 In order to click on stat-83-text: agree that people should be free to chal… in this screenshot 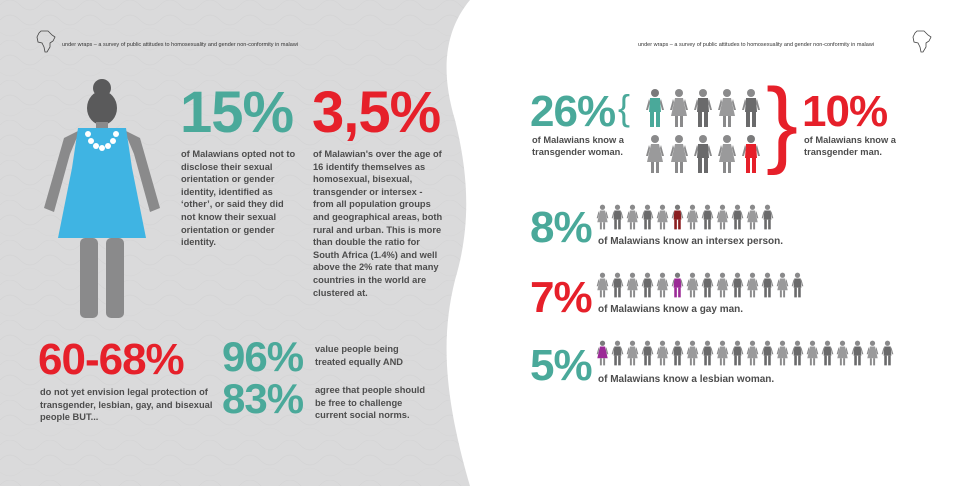, I will do `click(370, 403)`.